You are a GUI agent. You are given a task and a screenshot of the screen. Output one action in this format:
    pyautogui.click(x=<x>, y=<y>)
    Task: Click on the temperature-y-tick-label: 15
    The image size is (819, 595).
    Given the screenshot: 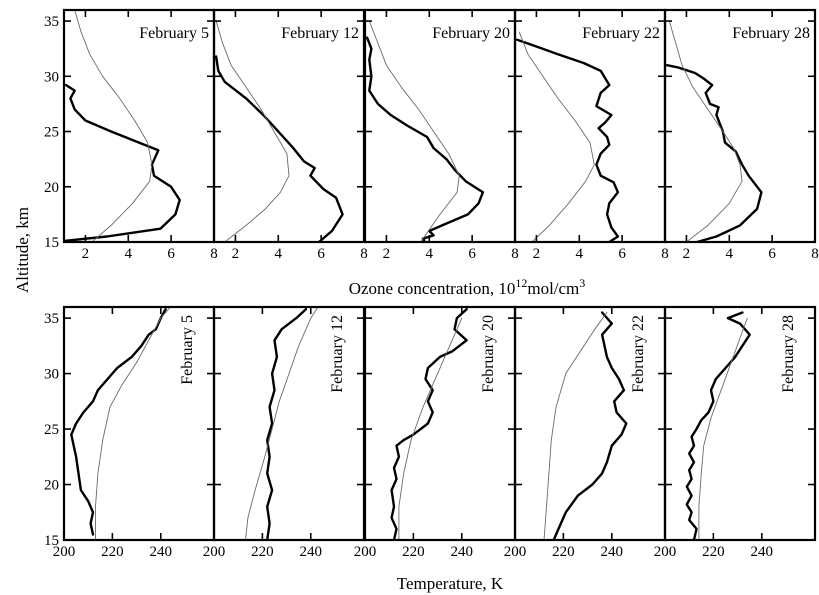 What is the action you would take?
    pyautogui.click(x=51, y=541)
    